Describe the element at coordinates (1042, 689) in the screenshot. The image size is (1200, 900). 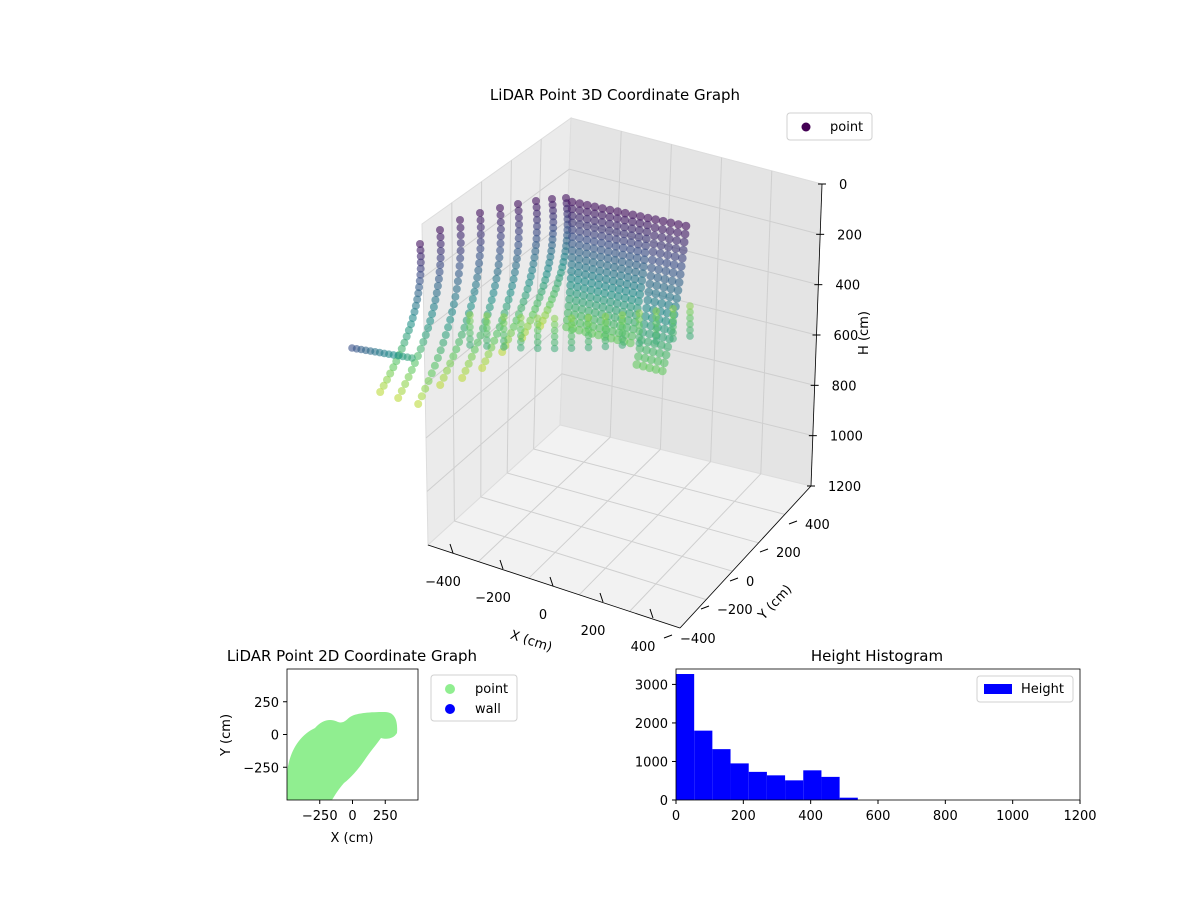
I see `legend-histogram-label: Height` at that location.